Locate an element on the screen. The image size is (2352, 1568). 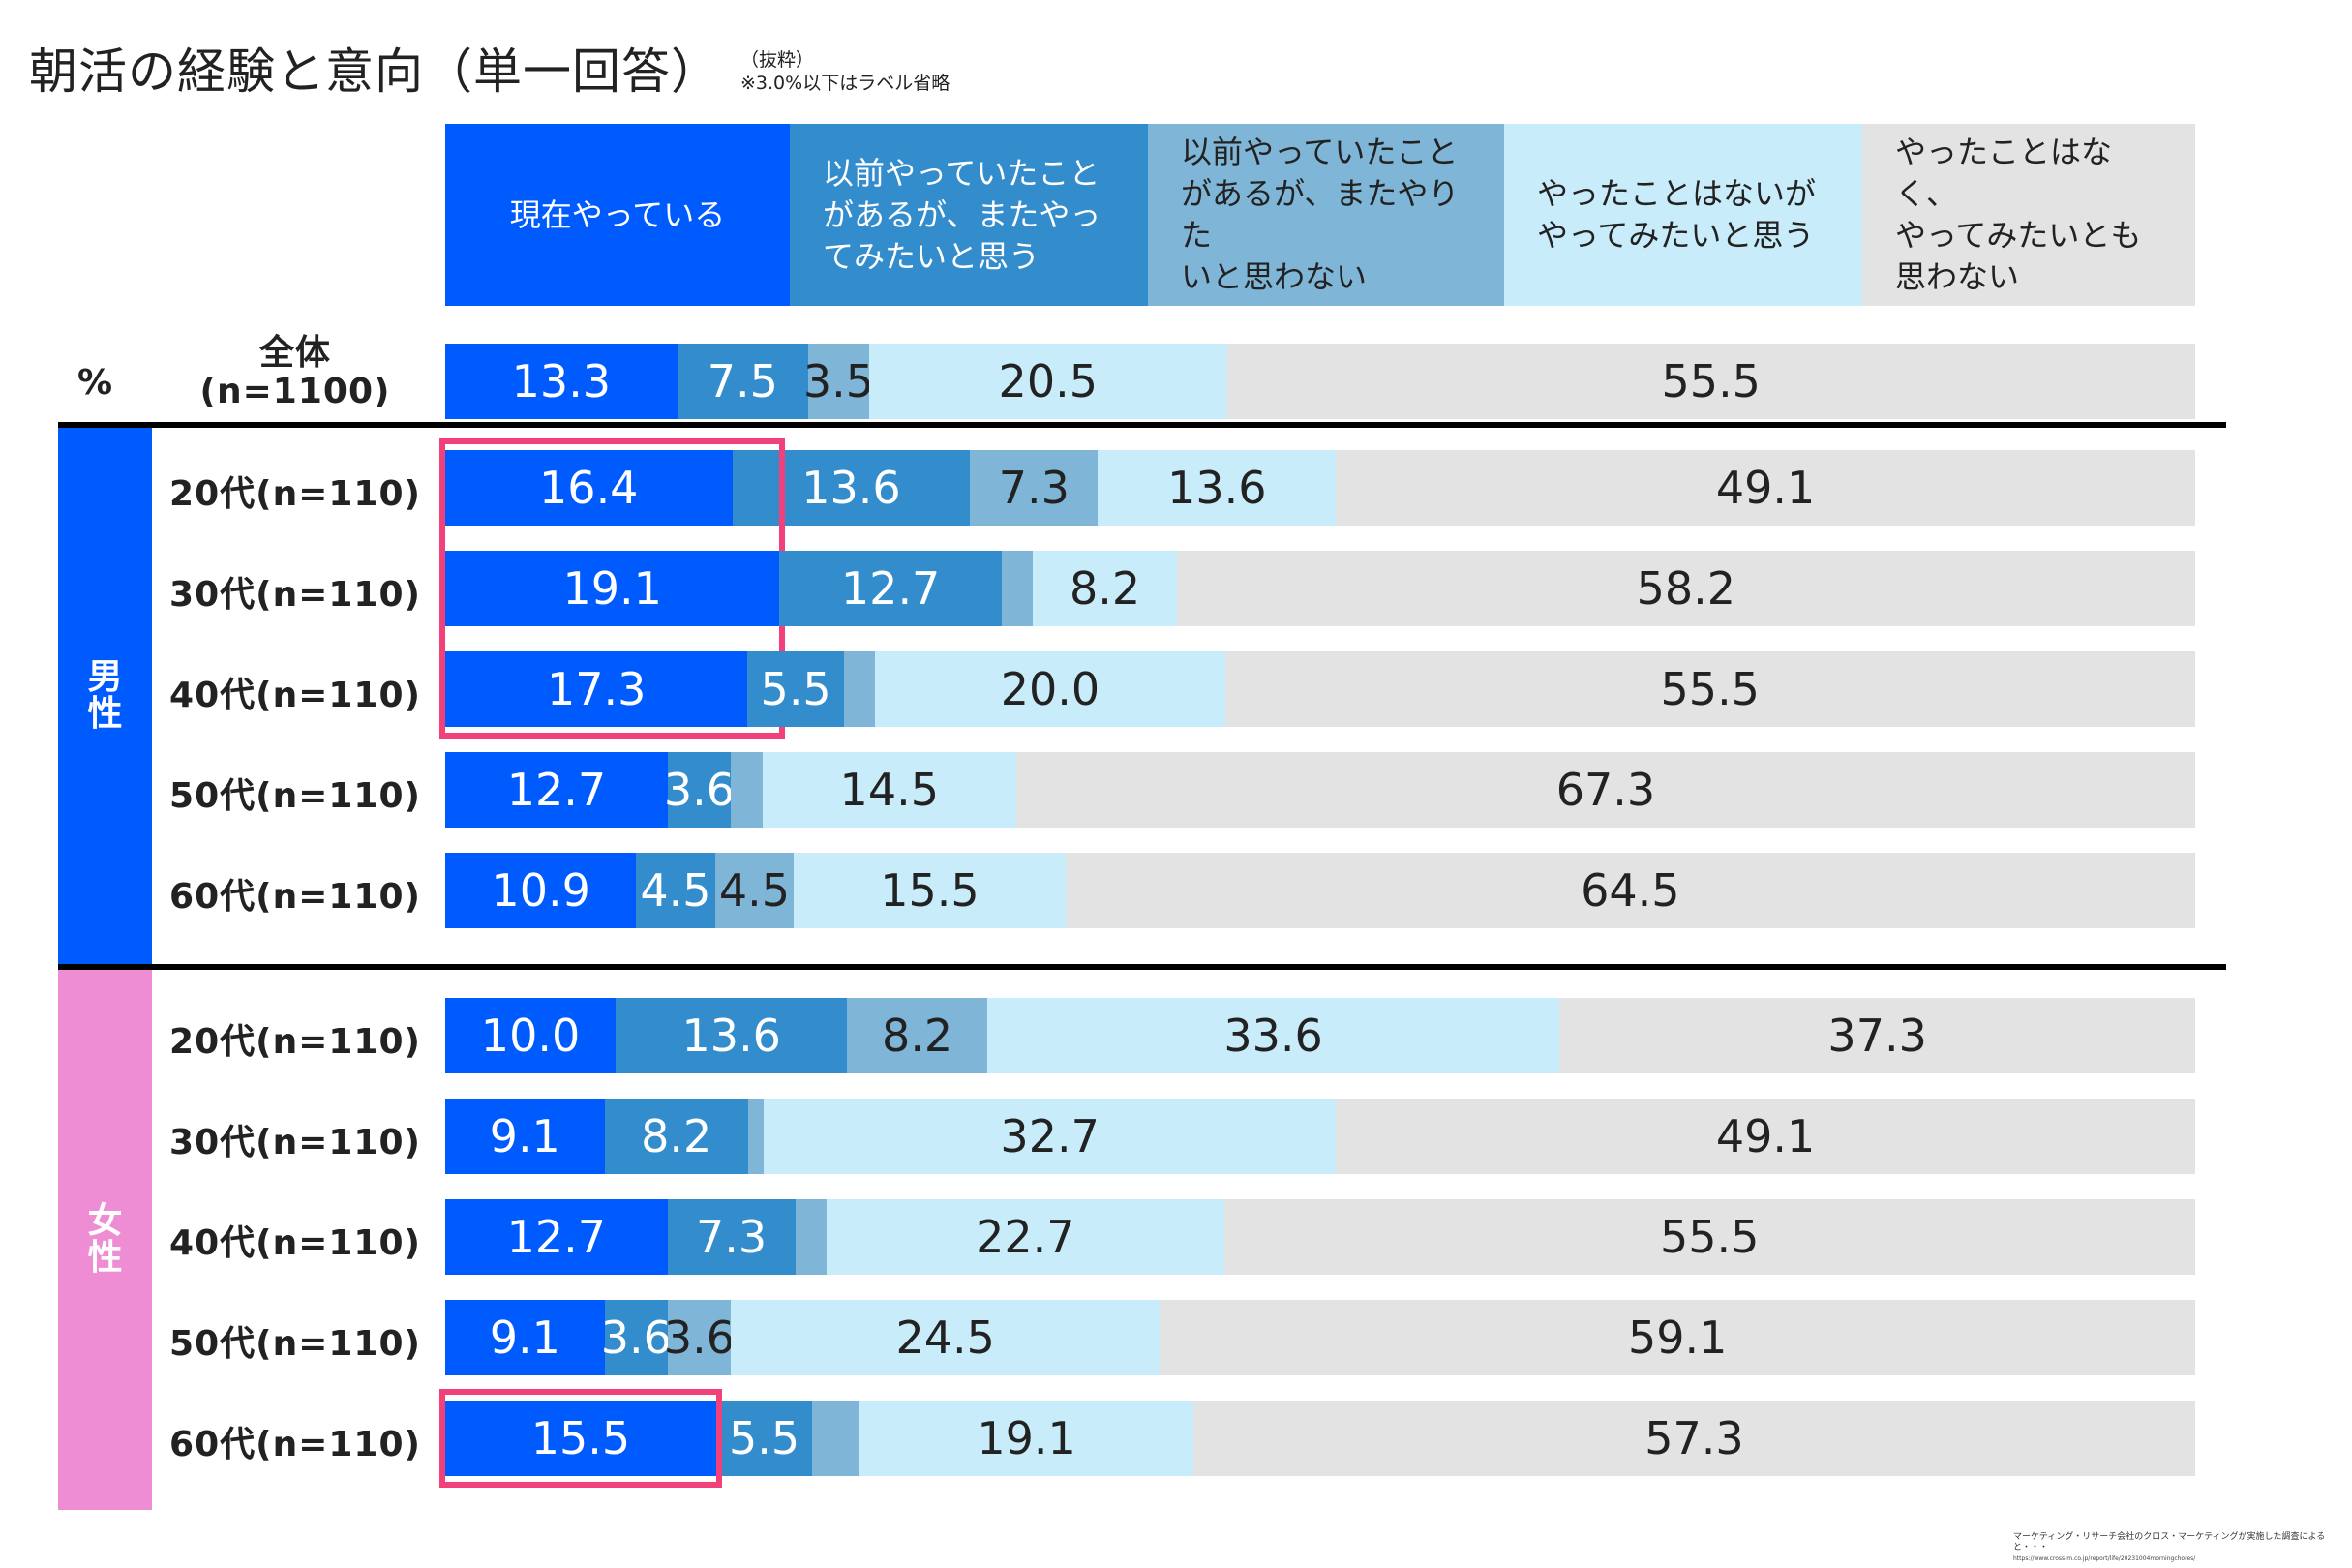
data-label: 20.5 is located at coordinates (1048, 381).